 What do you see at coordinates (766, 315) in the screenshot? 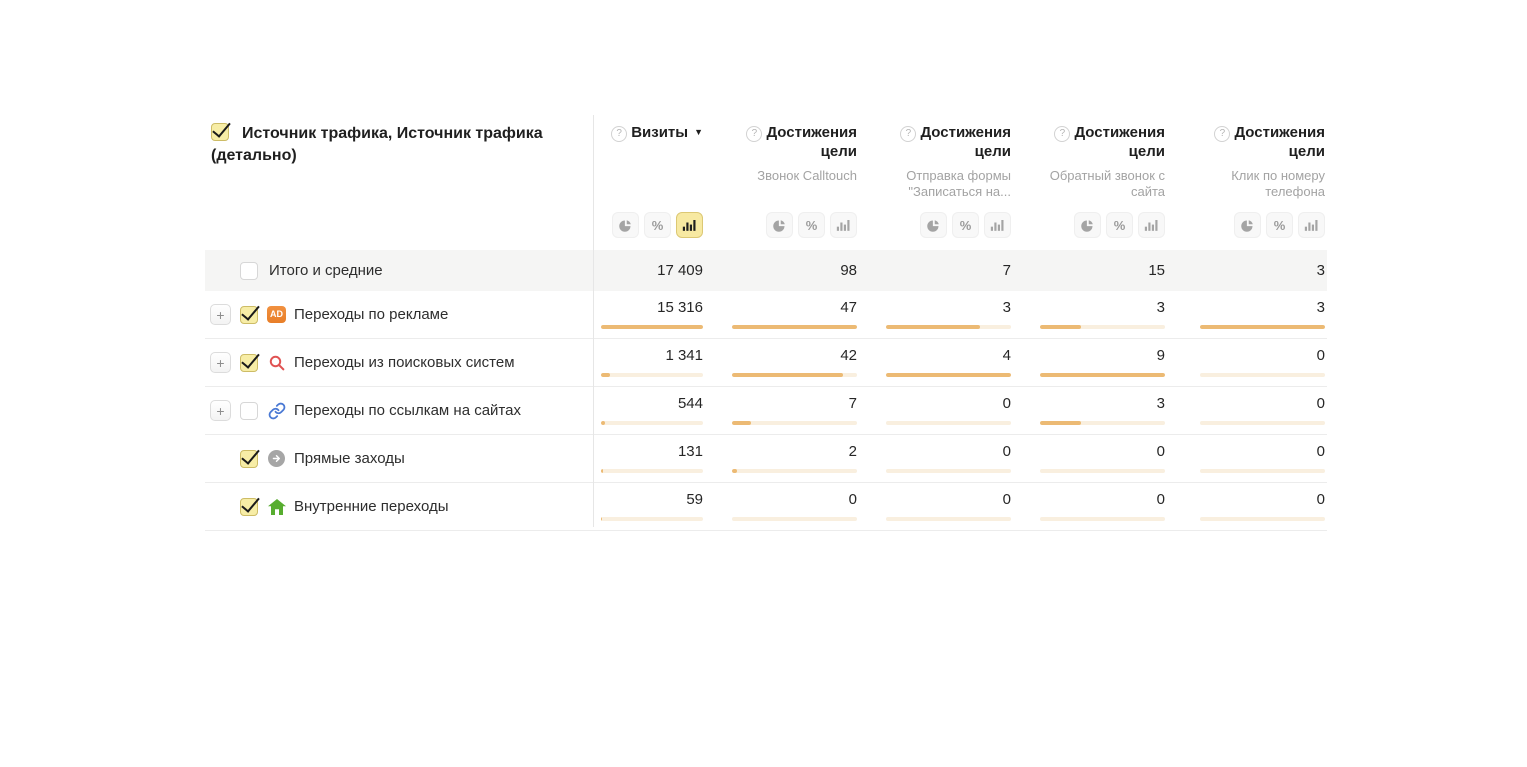
I see `table-row: + AD Переходы по рекламе 15 316 47 3 3 3` at bounding box center [766, 315].